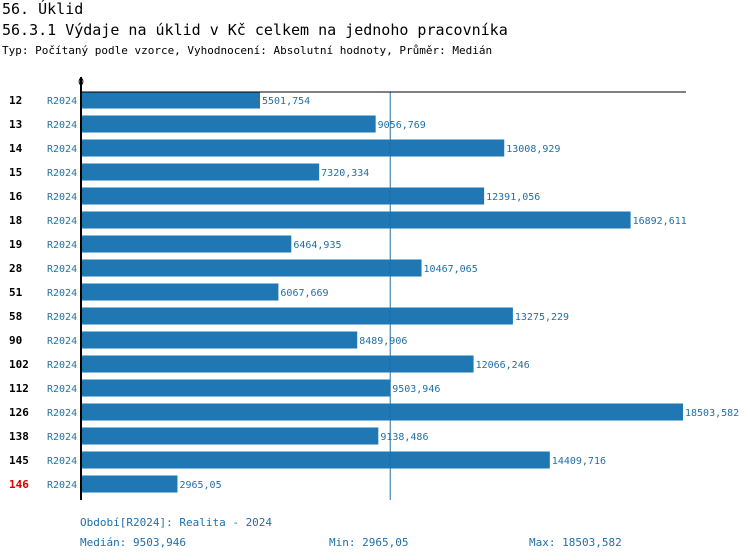 The image size is (750, 560). Describe the element at coordinates (19, 436) in the screenshot. I see `category-label: 138` at that location.